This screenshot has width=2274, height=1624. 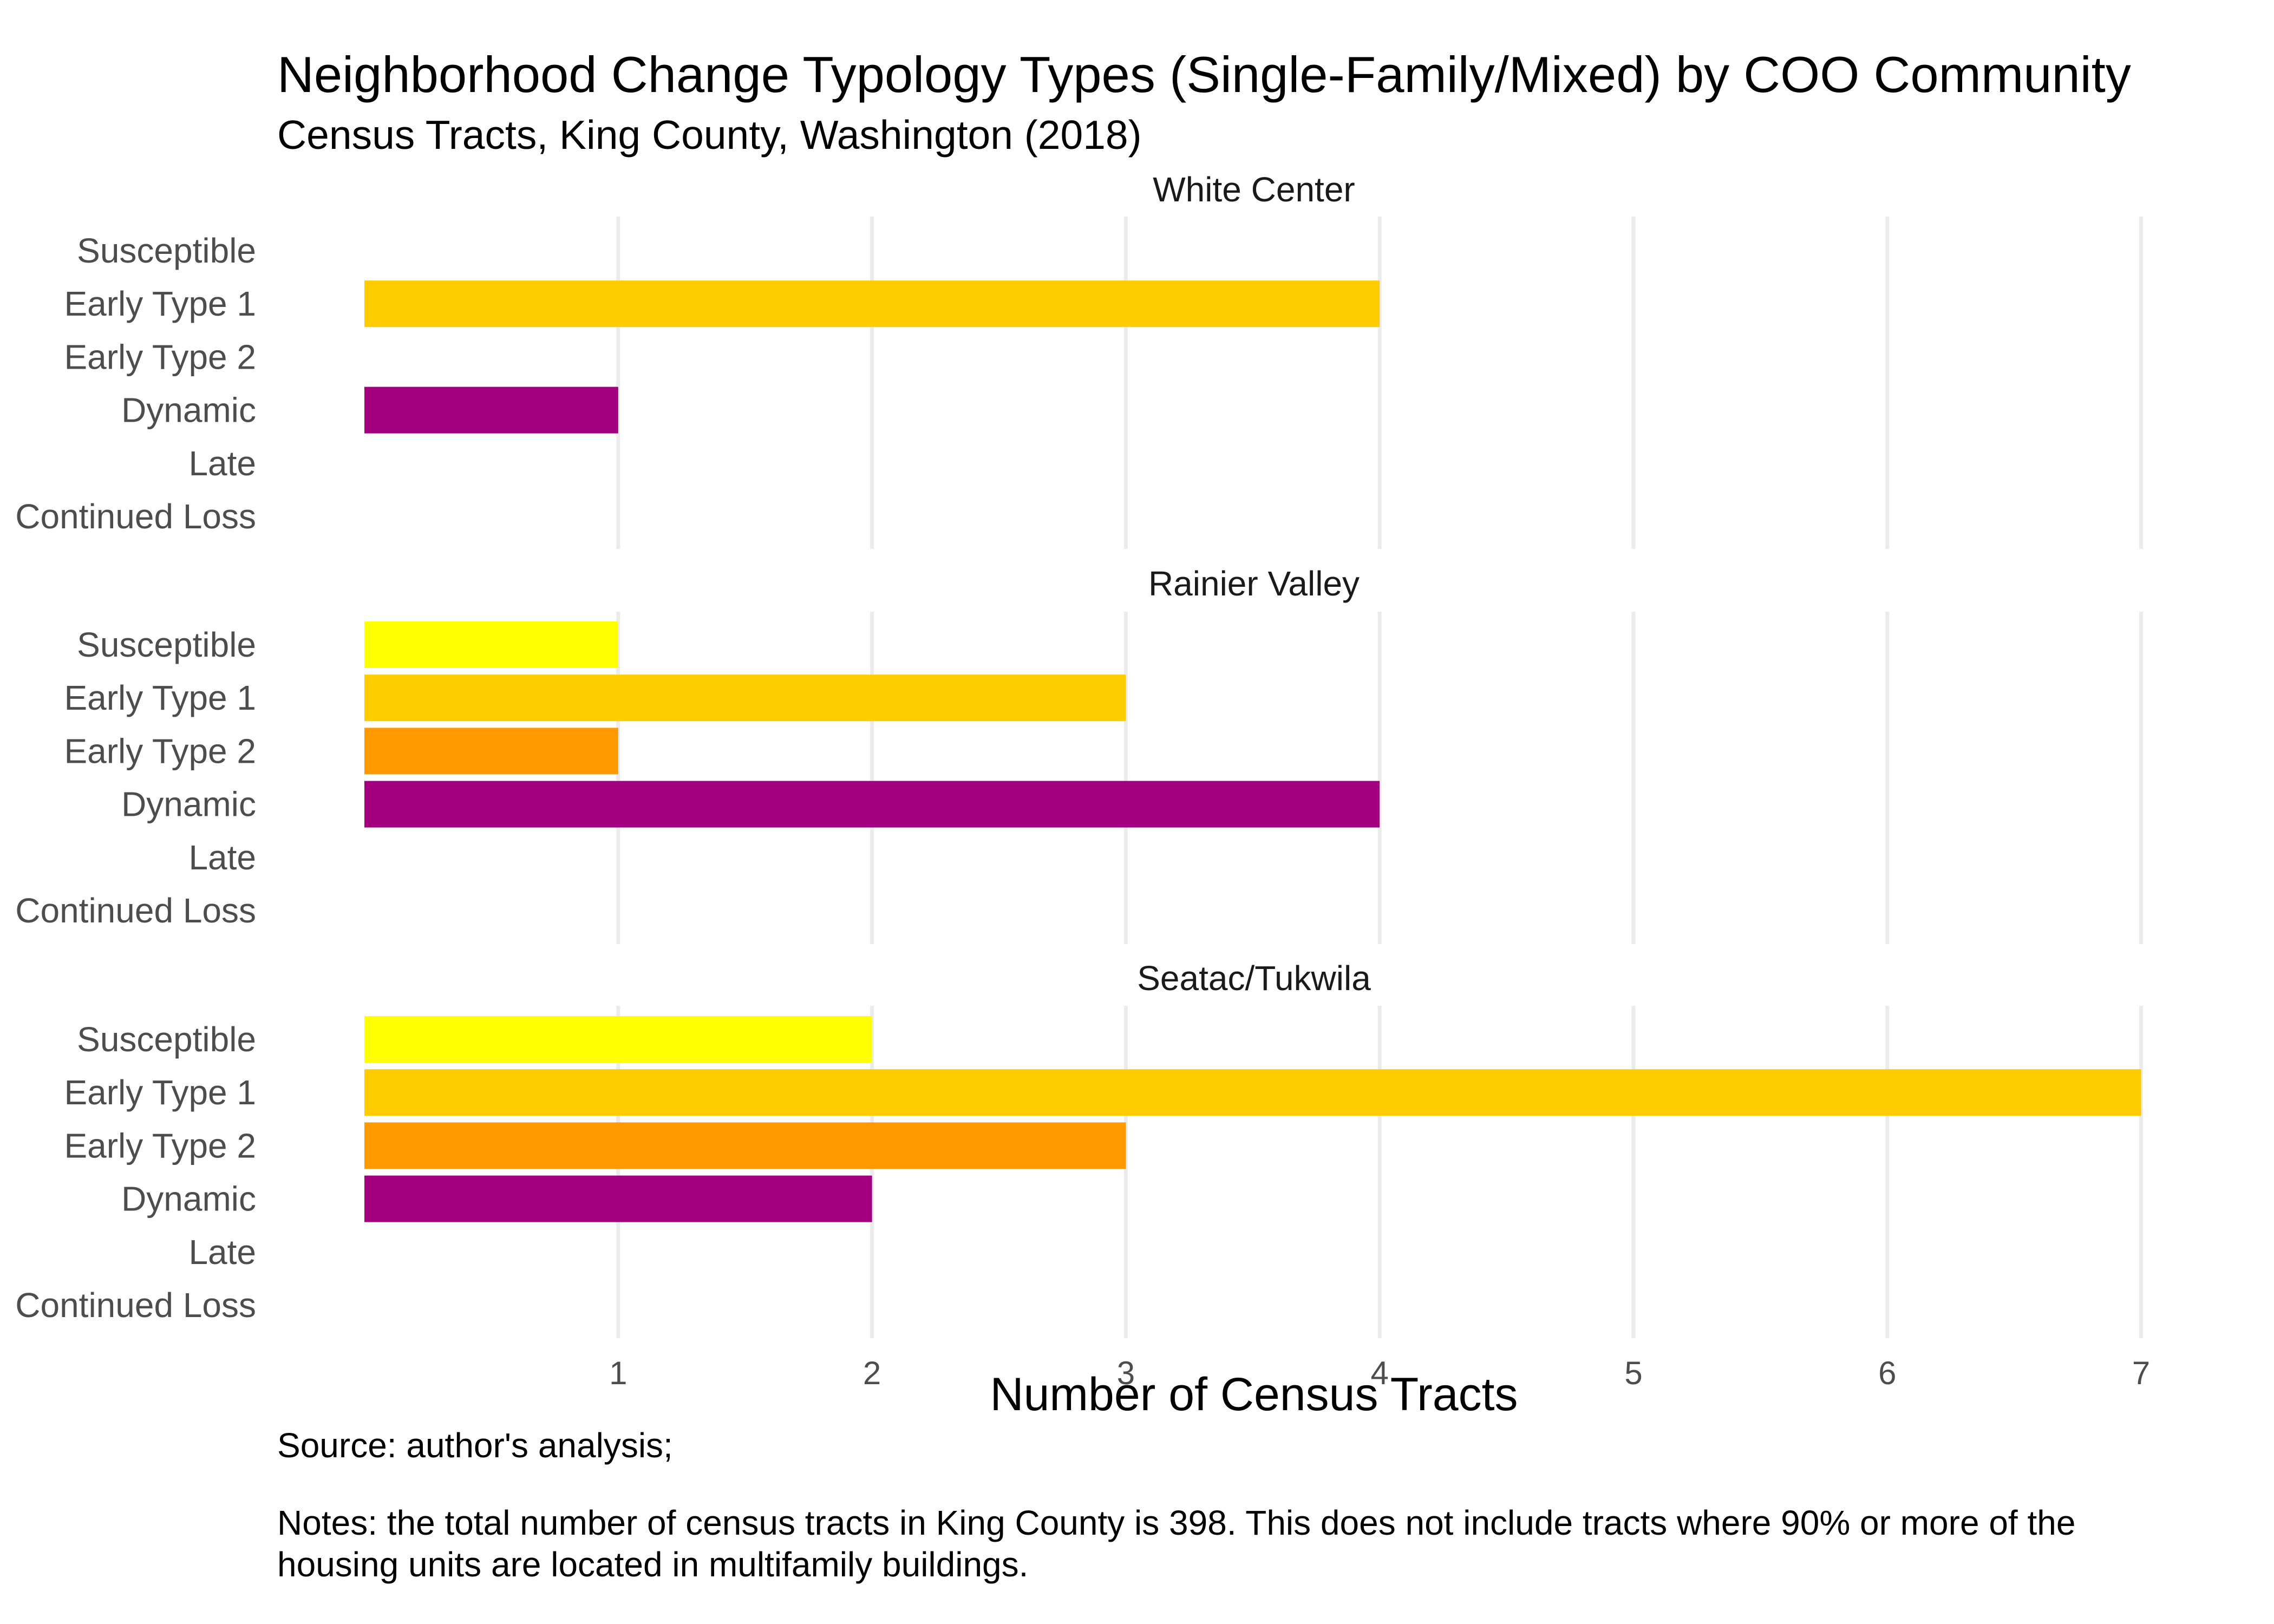 What do you see at coordinates (1254, 584) in the screenshot?
I see `facet-label: Rainier Valley` at bounding box center [1254, 584].